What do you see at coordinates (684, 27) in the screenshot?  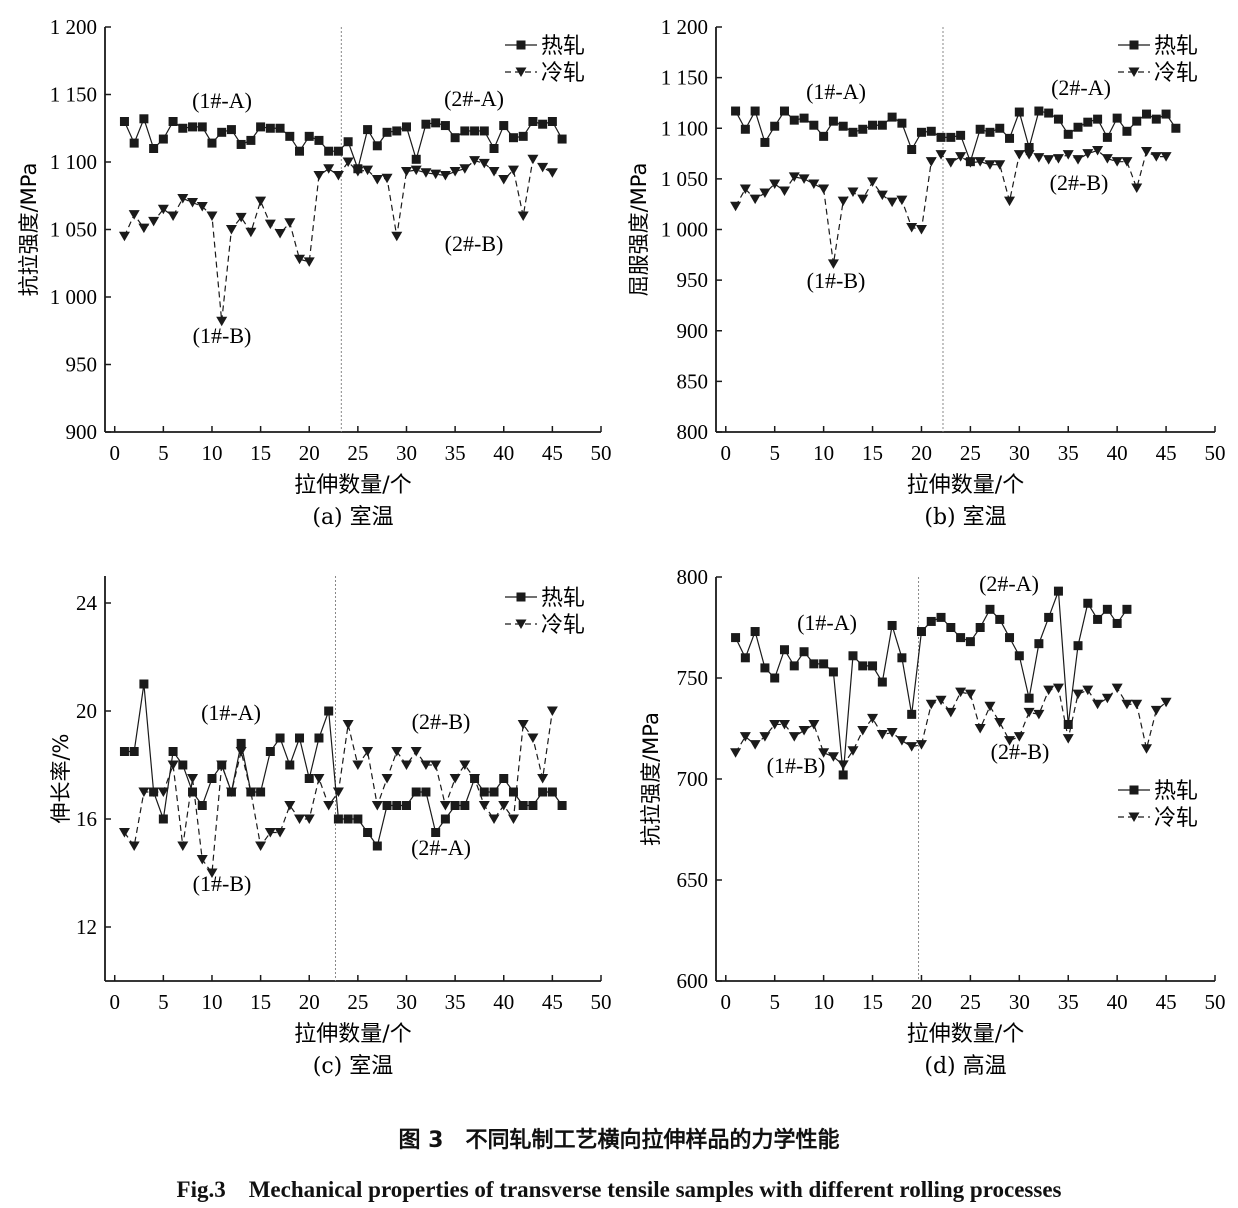 I see `y-tick-label: 1 200` at bounding box center [684, 27].